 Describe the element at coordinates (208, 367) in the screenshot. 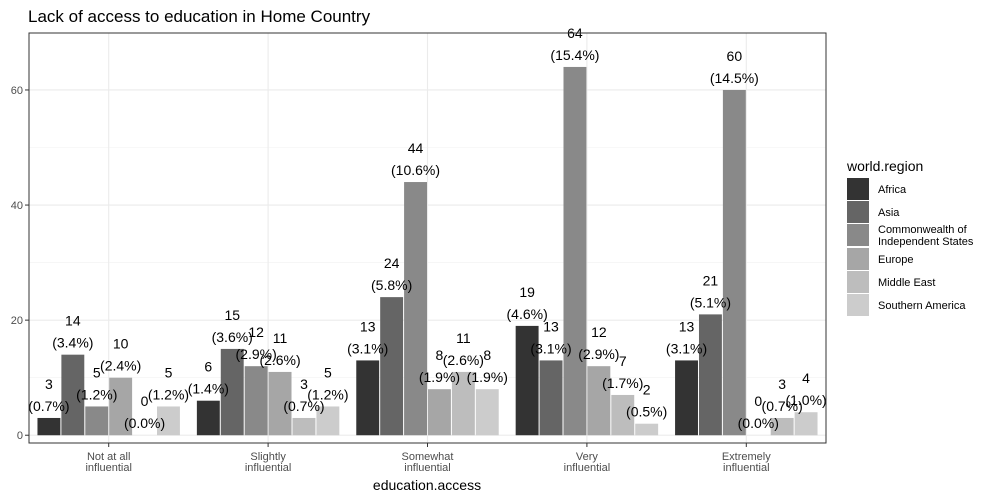

I see `bar-value-label: 6` at that location.